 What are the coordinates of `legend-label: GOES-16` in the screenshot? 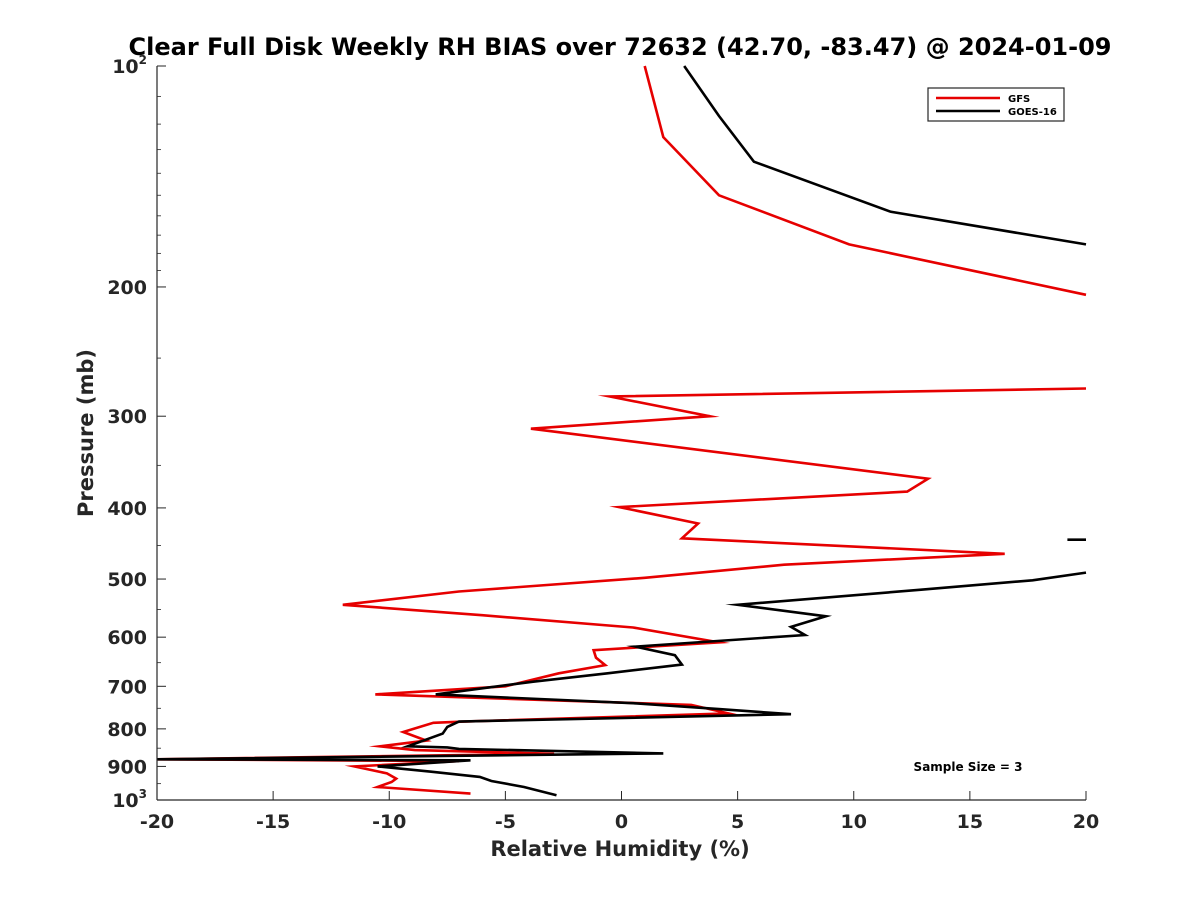 It's located at (1032, 112).